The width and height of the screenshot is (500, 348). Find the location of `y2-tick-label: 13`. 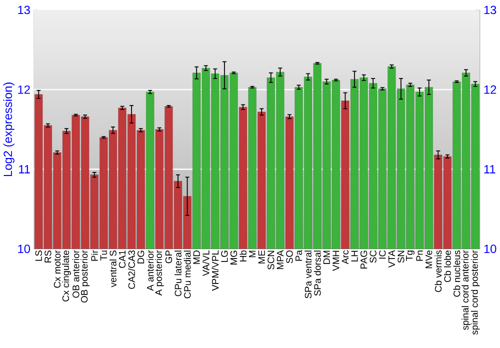

y2-tick-label: 13 is located at coordinates (490, 10).